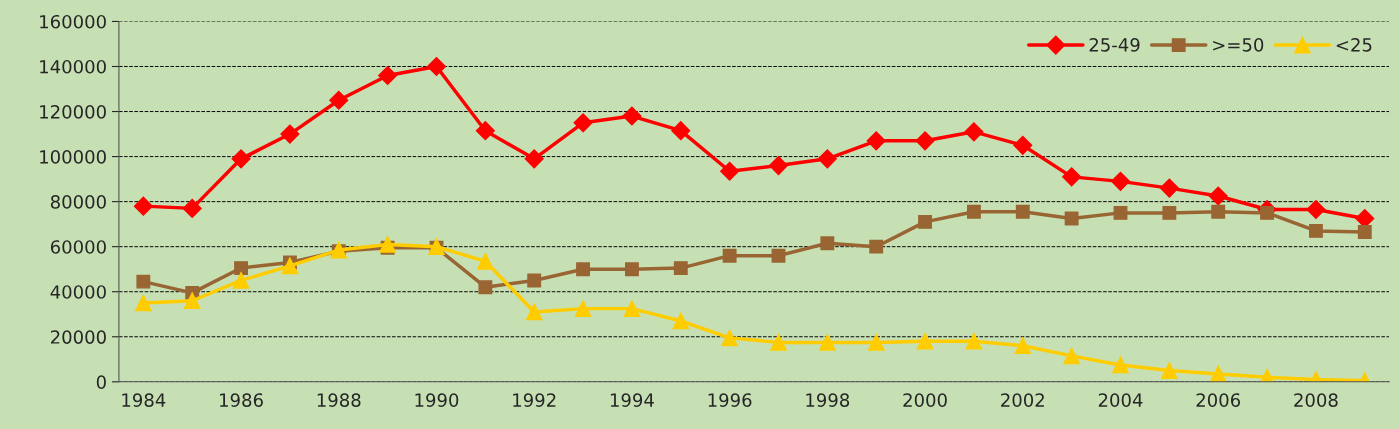  What do you see at coordinates (73, 157) in the screenshot?
I see `y-tick-label: 100000` at bounding box center [73, 157].